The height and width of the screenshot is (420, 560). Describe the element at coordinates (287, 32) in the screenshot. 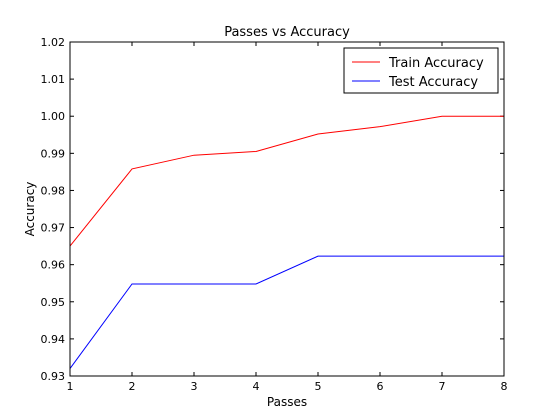

I see `chart-title: Passes vs Accuracy` at that location.